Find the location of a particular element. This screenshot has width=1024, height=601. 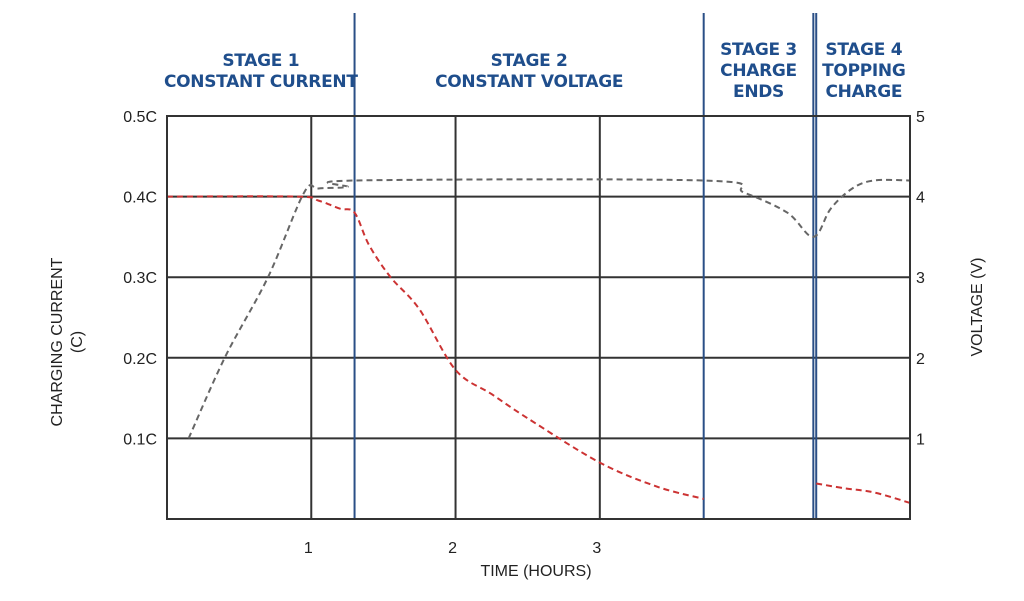

x-axis-label: TIME (HOURS) is located at coordinates (535, 571).